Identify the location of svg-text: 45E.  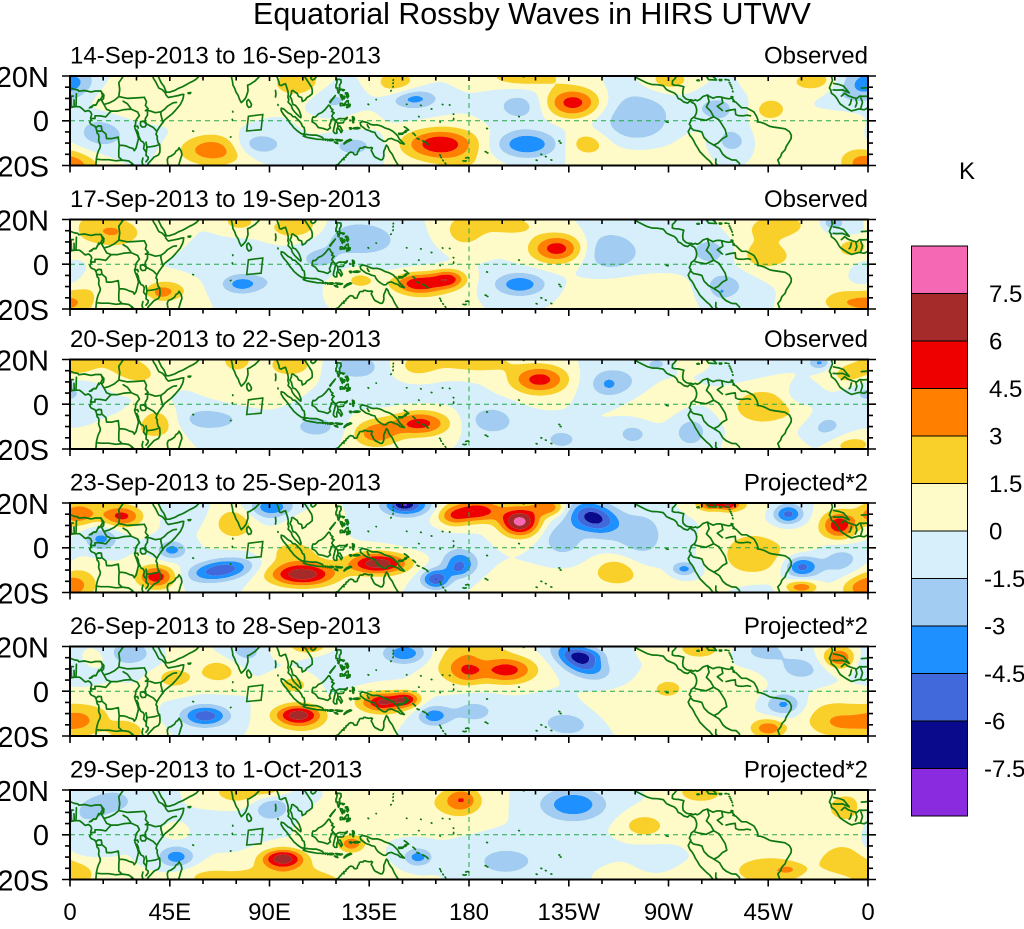
(169, 911).